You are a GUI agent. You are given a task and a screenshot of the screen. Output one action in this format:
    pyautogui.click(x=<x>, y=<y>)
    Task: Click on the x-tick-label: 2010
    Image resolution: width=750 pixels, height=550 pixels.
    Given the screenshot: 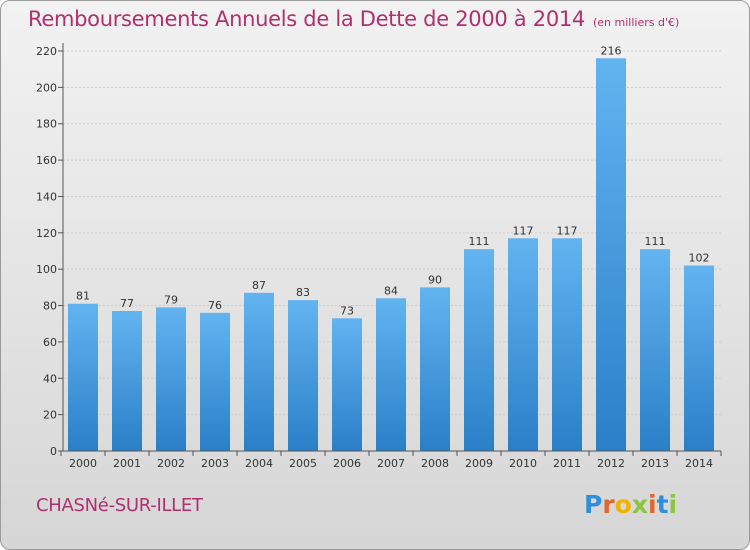 What is the action you would take?
    pyautogui.click(x=523, y=463)
    